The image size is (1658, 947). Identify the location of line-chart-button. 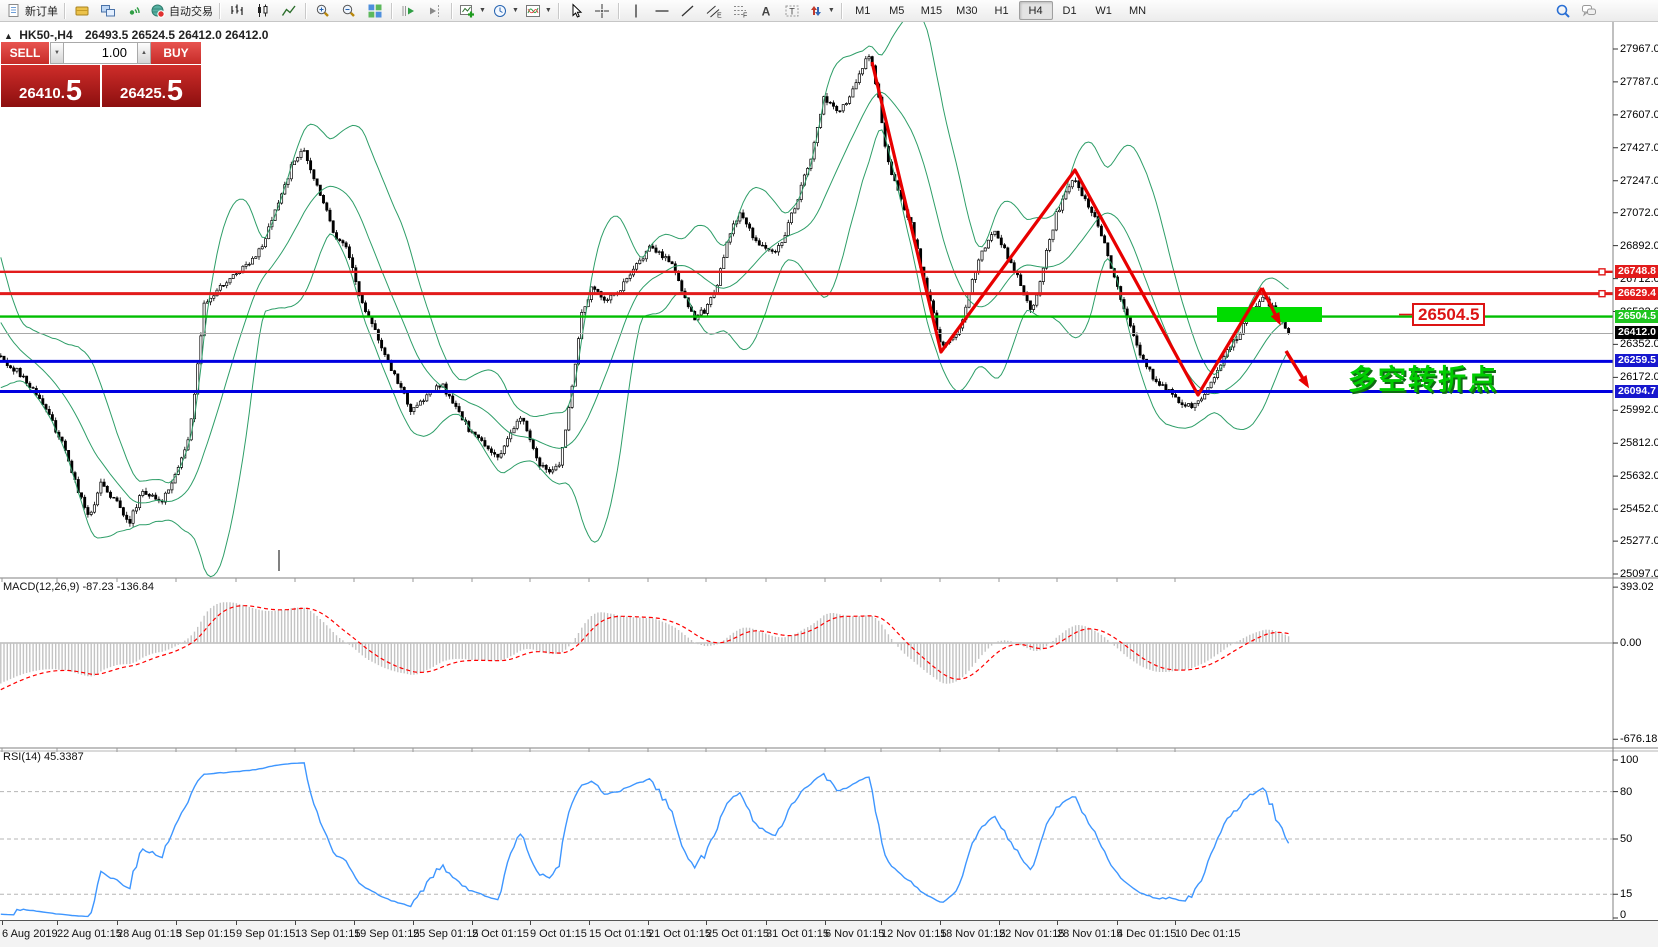
(289, 11).